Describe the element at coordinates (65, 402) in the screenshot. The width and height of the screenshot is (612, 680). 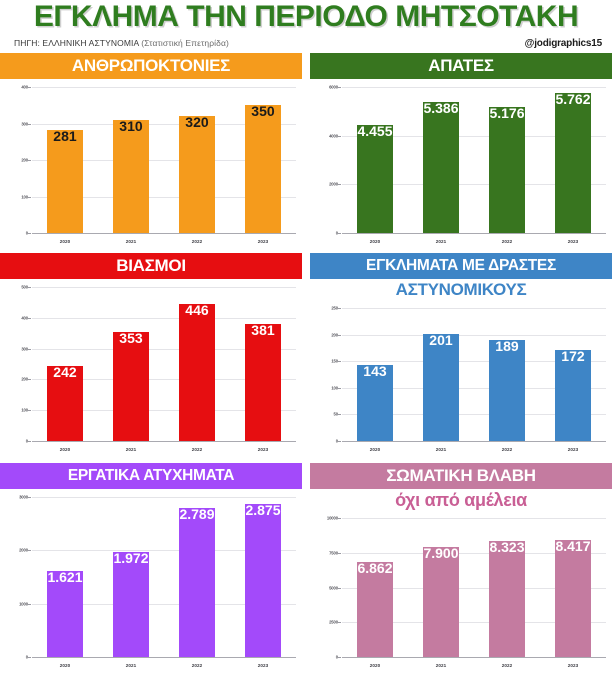
I see `bar: 242` at that location.